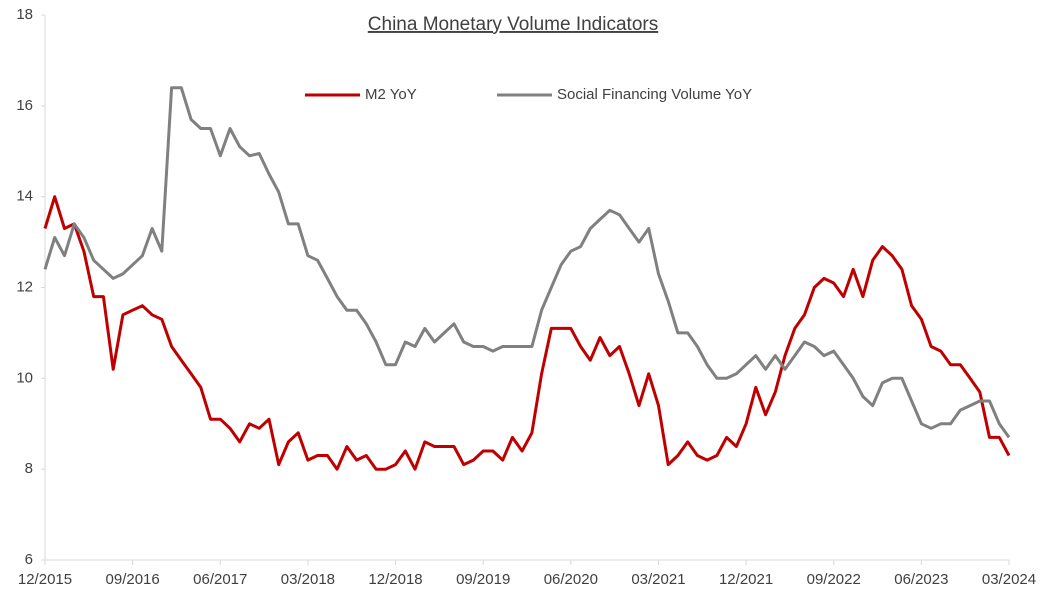 The height and width of the screenshot is (594, 1061). What do you see at coordinates (24, 286) in the screenshot?
I see `y-tick-label: 12` at bounding box center [24, 286].